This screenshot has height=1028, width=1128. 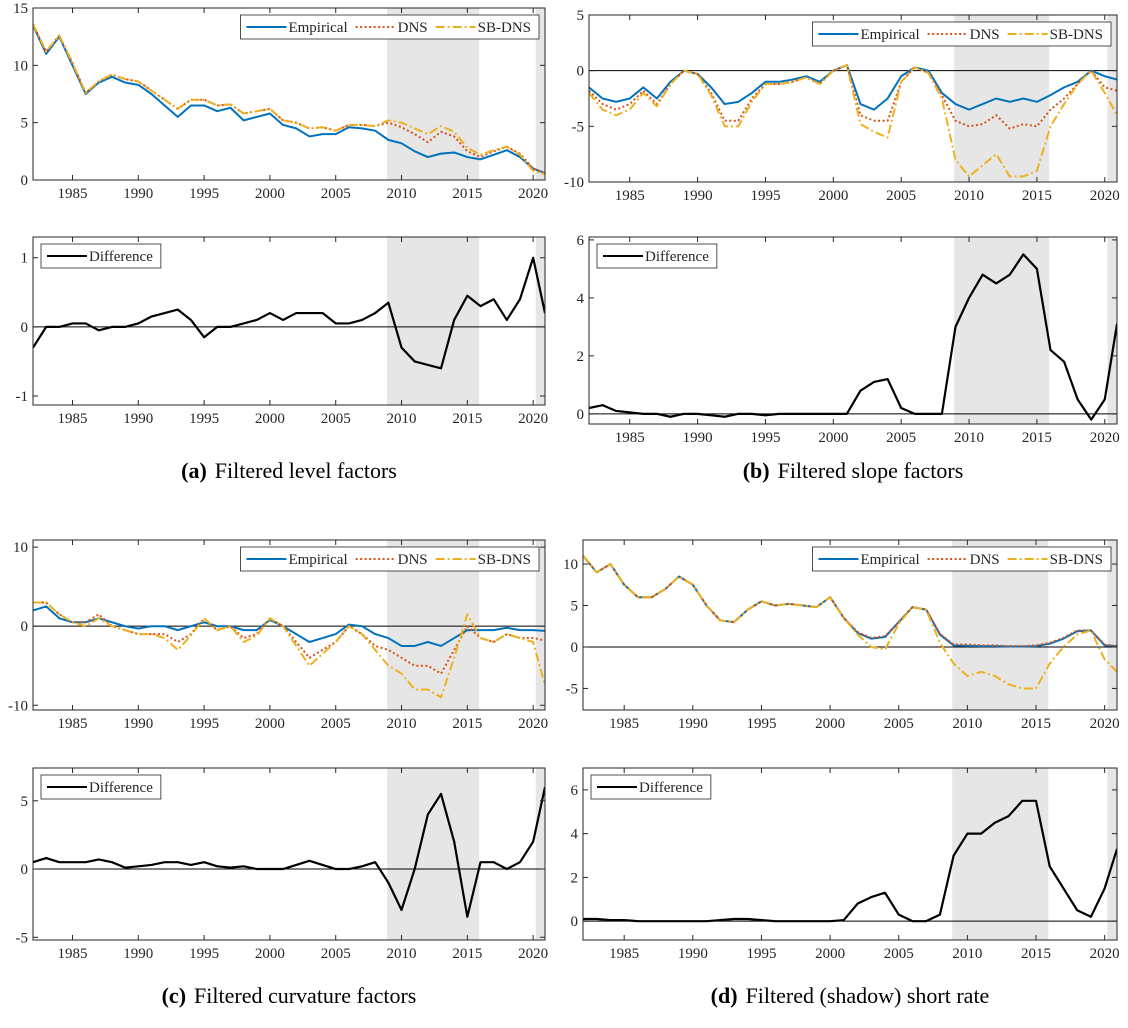 What do you see at coordinates (22, 938) in the screenshot?
I see `y-tick-label: -5` at bounding box center [22, 938].